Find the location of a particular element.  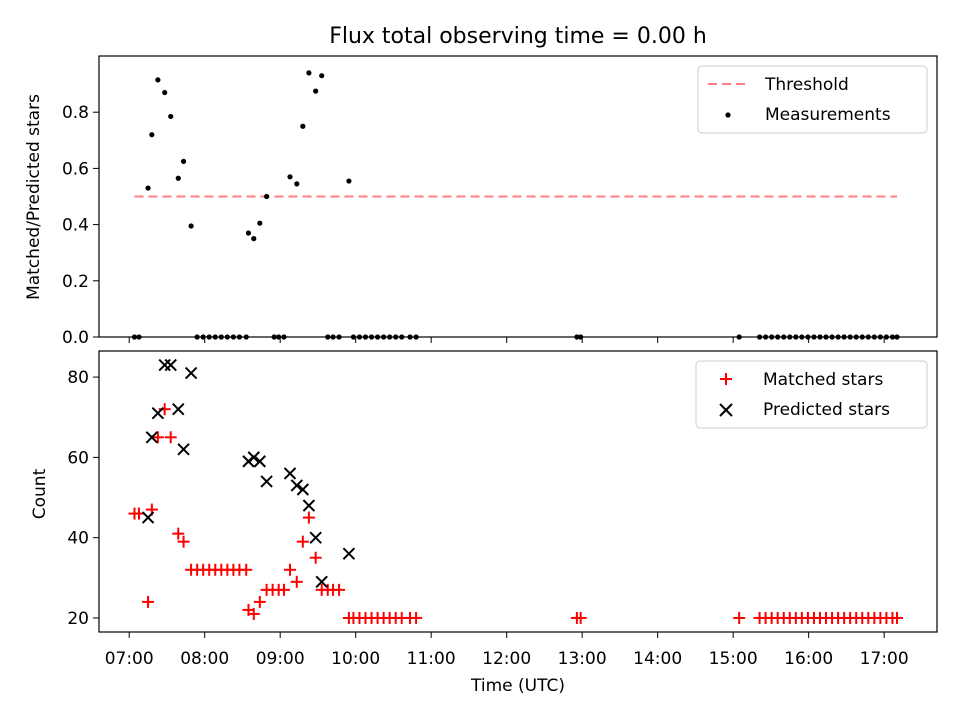

x-tick-label: 14:00 is located at coordinates (657, 659).